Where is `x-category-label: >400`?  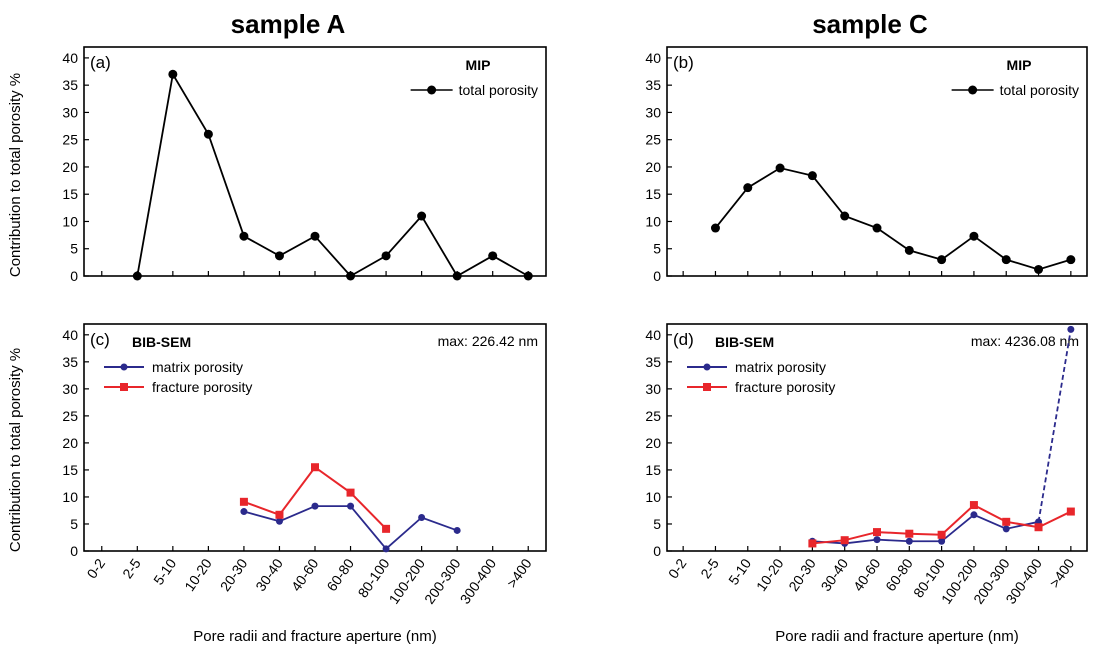 x-category-label: >400 is located at coordinates (518, 572).